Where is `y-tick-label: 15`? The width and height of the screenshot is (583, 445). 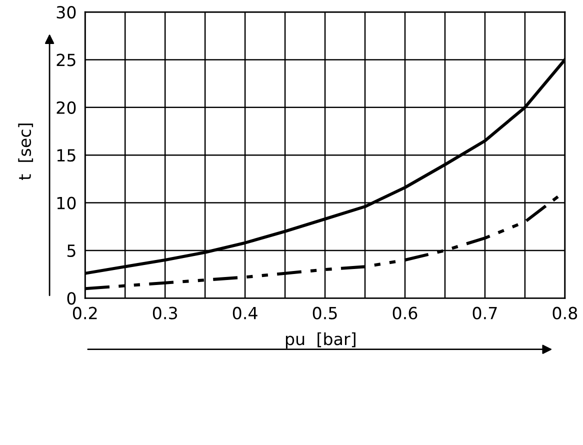
y-tick-label: 15 is located at coordinates (66, 155).